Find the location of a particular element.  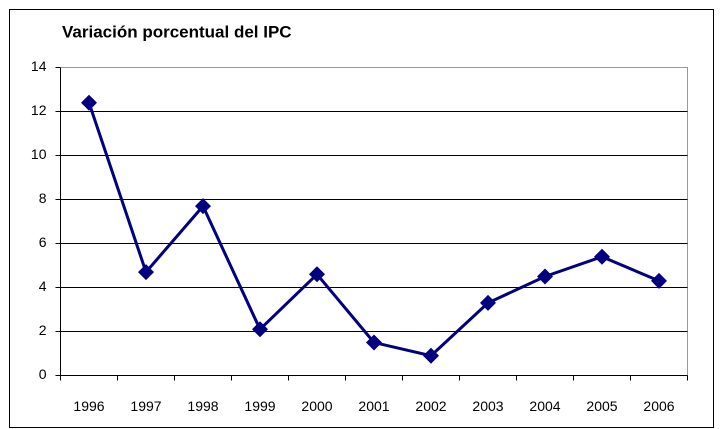

y-tick-label: 4 is located at coordinates (43, 286).